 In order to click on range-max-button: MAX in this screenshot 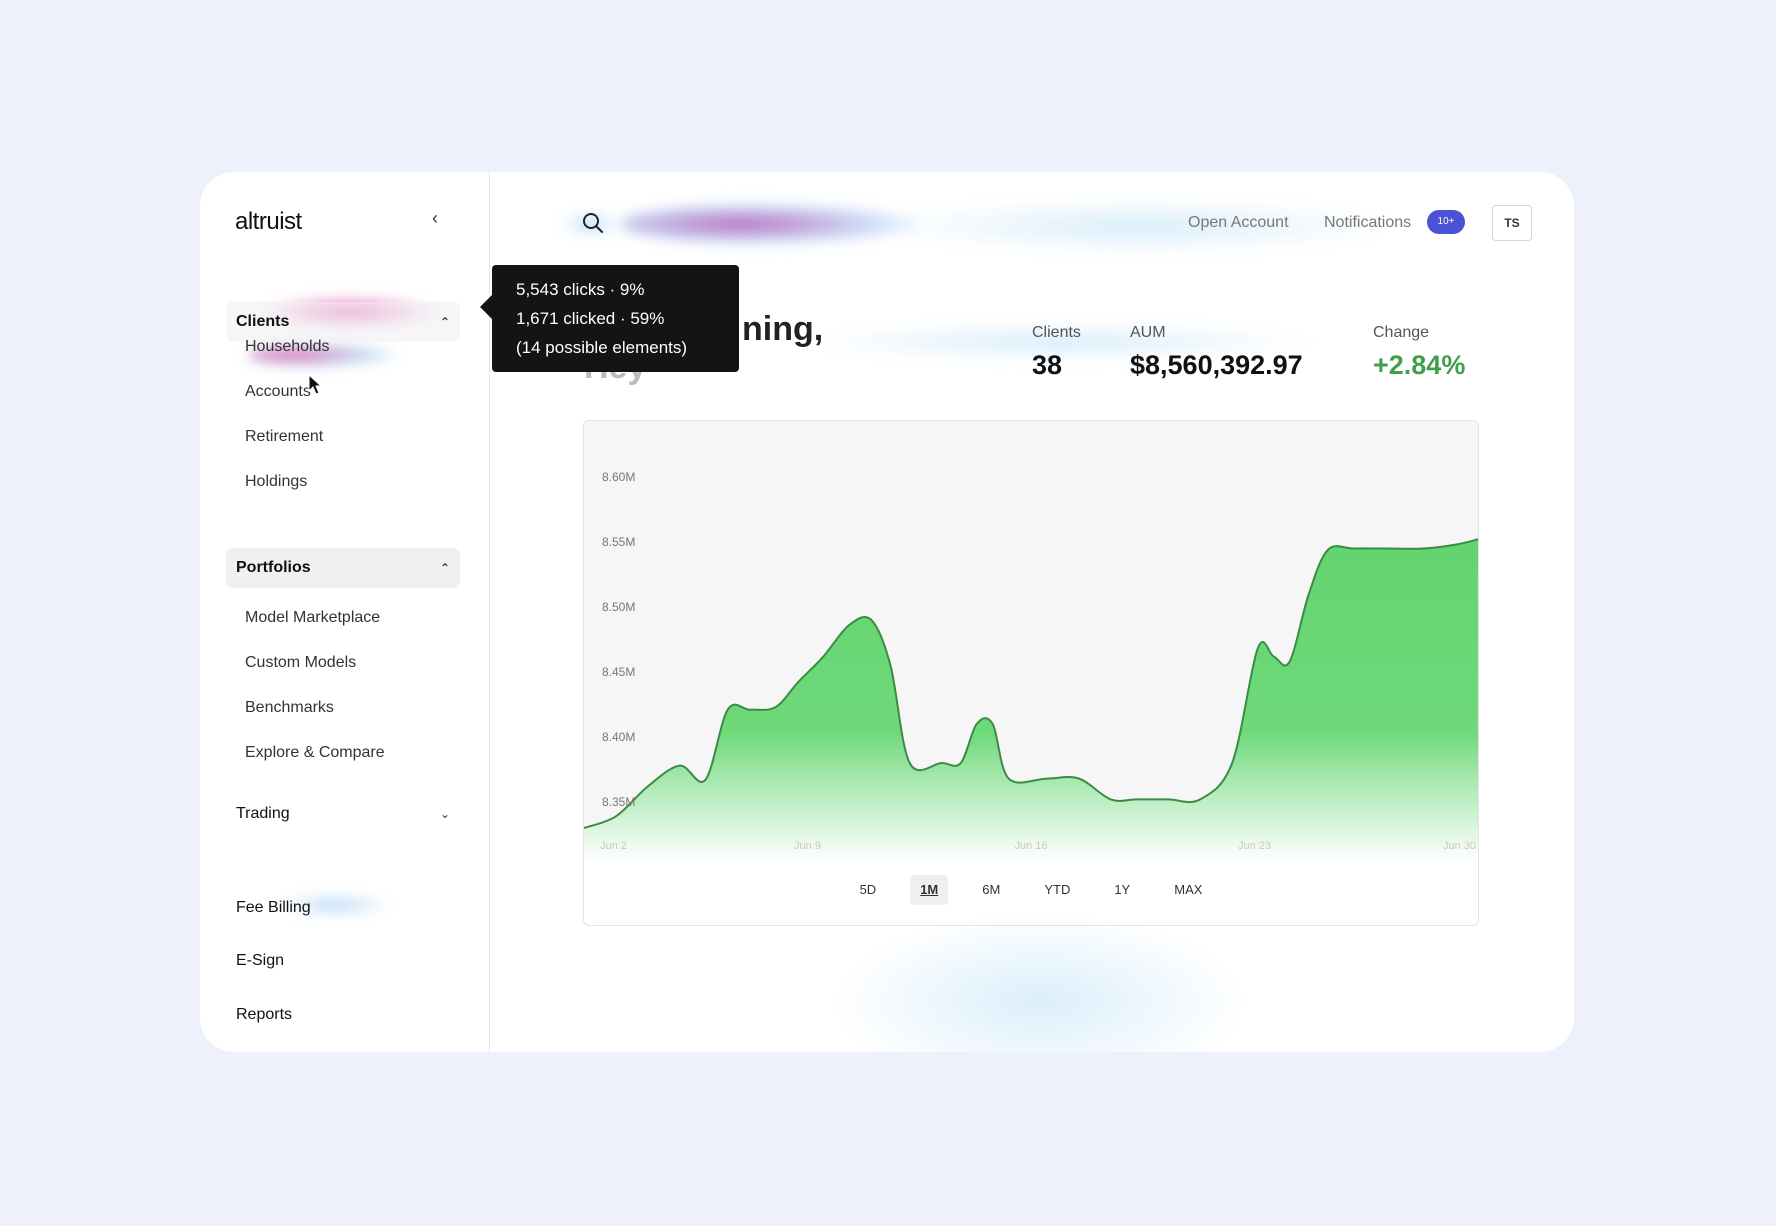, I will do `click(1188, 889)`.